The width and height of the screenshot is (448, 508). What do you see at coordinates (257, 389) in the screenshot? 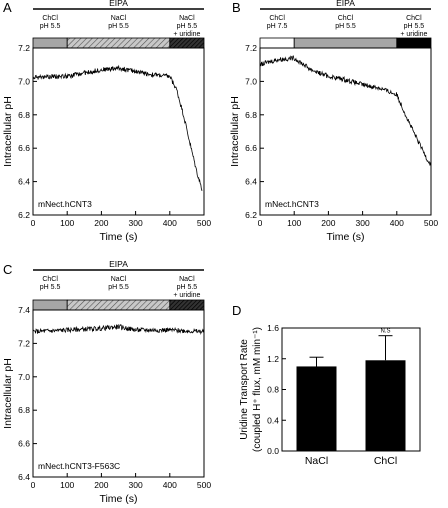
I see `y-axis-label: (coupled H⁺ flux, mM min⁻¹)` at bounding box center [257, 389].